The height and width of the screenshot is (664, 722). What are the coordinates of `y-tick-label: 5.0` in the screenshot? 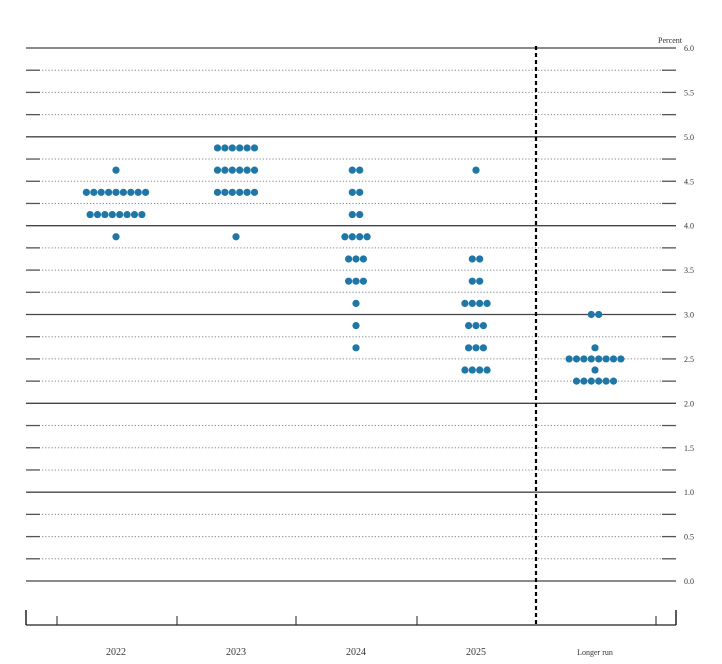 It's located at (689, 137).